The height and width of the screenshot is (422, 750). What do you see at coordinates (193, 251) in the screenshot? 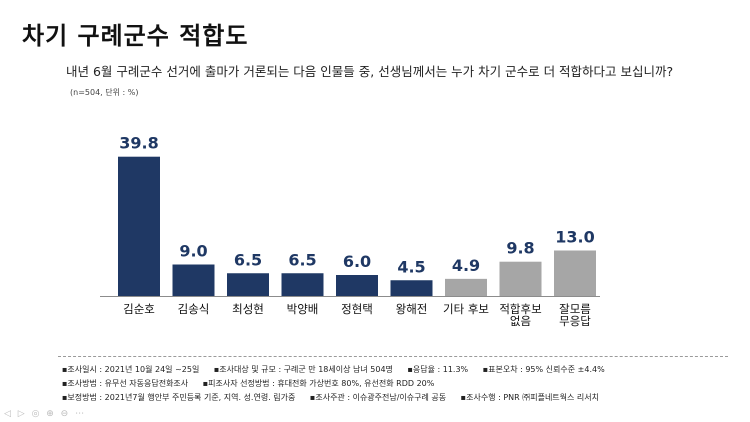
I see `value-label-2: 9.0` at bounding box center [193, 251].